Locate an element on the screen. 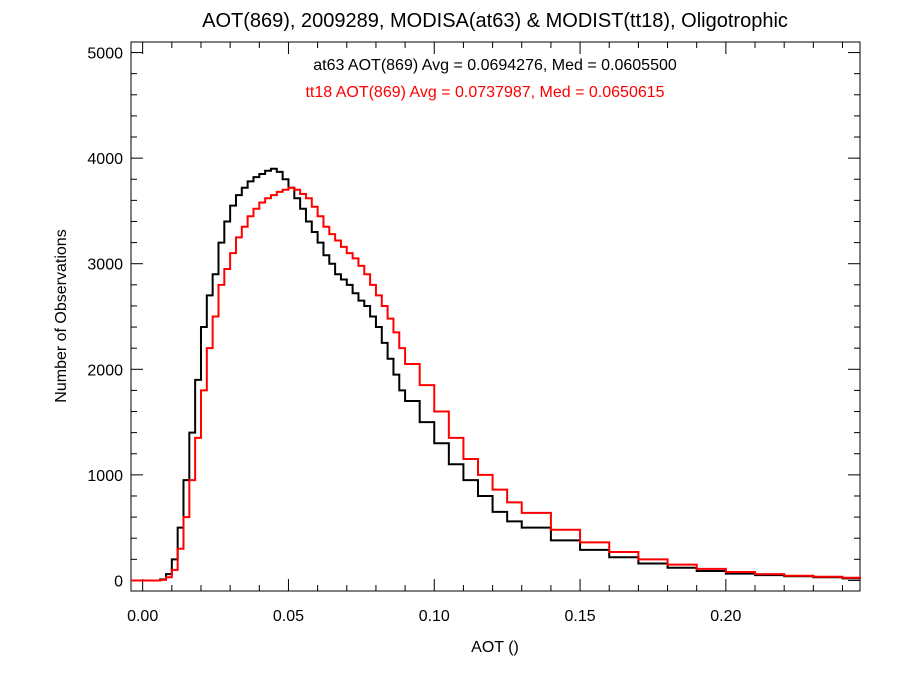 The height and width of the screenshot is (680, 900). y-axis-label: Number of Observations is located at coordinates (61, 315).